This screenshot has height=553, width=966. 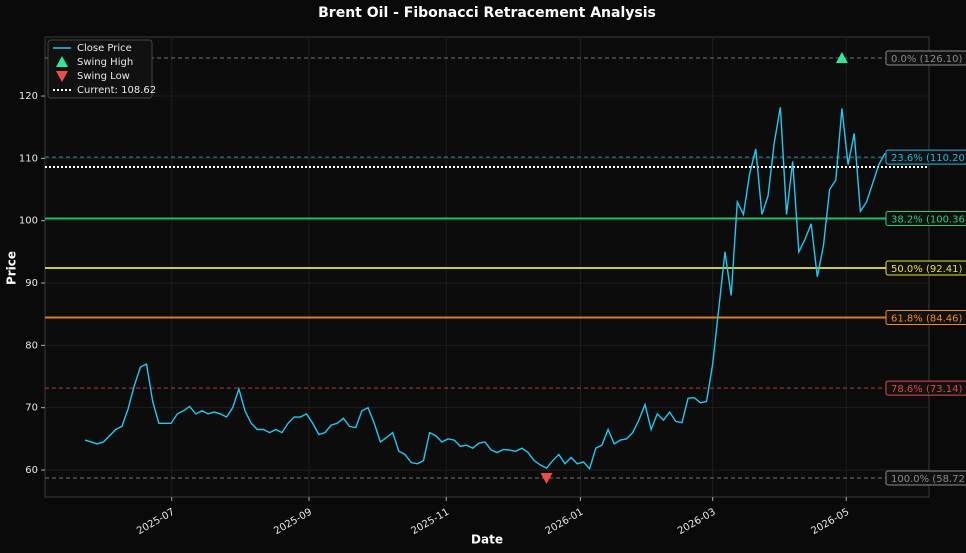 What do you see at coordinates (103, 76) in the screenshot?
I see `legend-label: Swing Low` at bounding box center [103, 76].